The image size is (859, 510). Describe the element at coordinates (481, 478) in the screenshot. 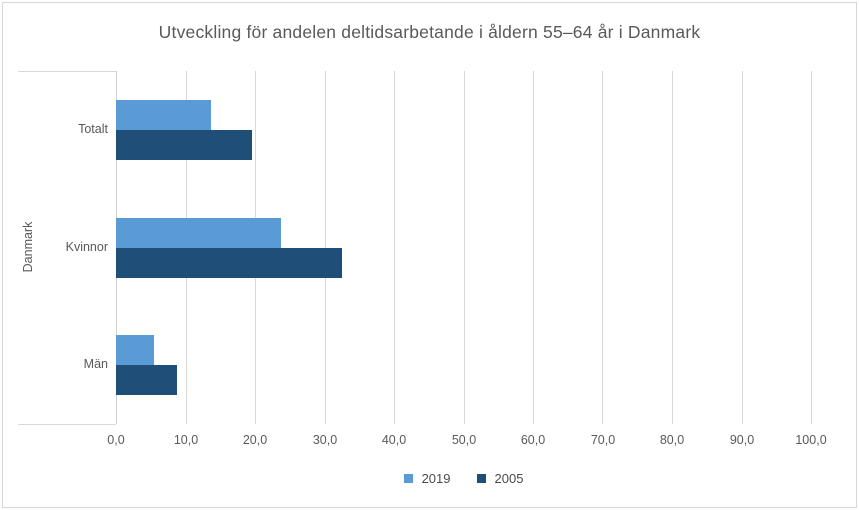

I see `legend-swatch-2005` at that location.